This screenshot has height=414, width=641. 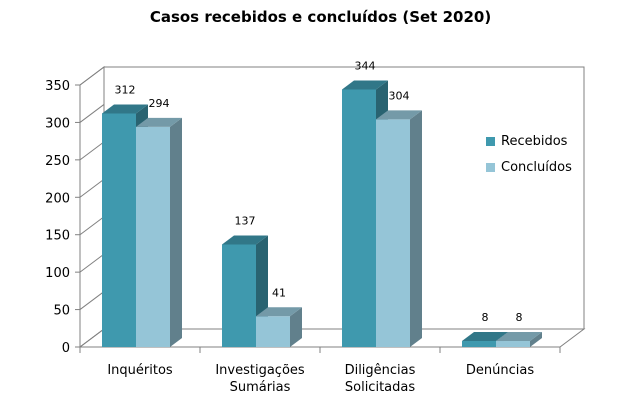 I want to click on data-label: 137, so click(x=245, y=220).